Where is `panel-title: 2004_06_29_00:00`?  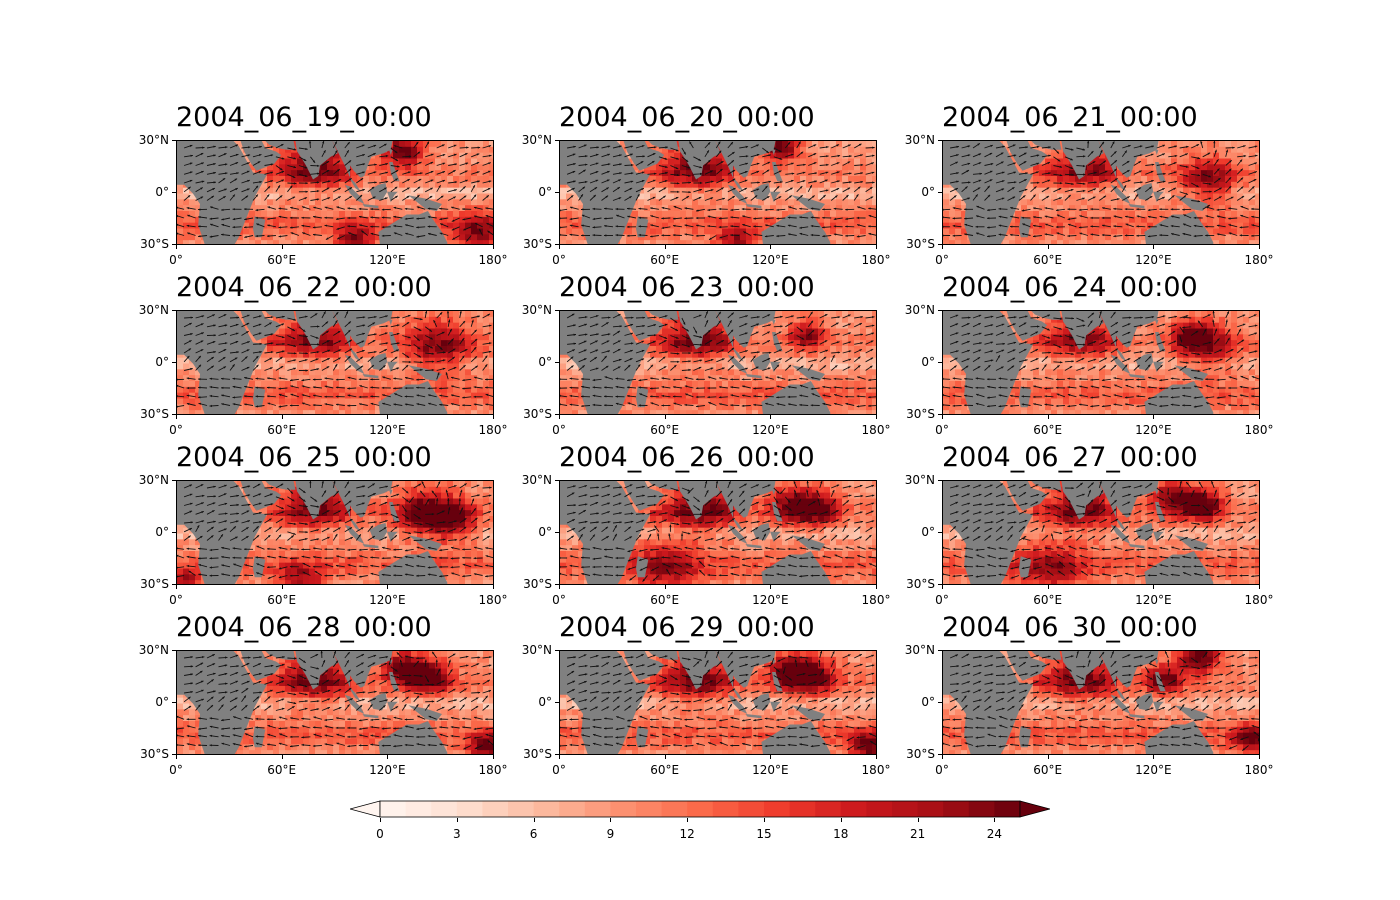 panel-title: 2004_06_29_00:00 is located at coordinates (687, 627).